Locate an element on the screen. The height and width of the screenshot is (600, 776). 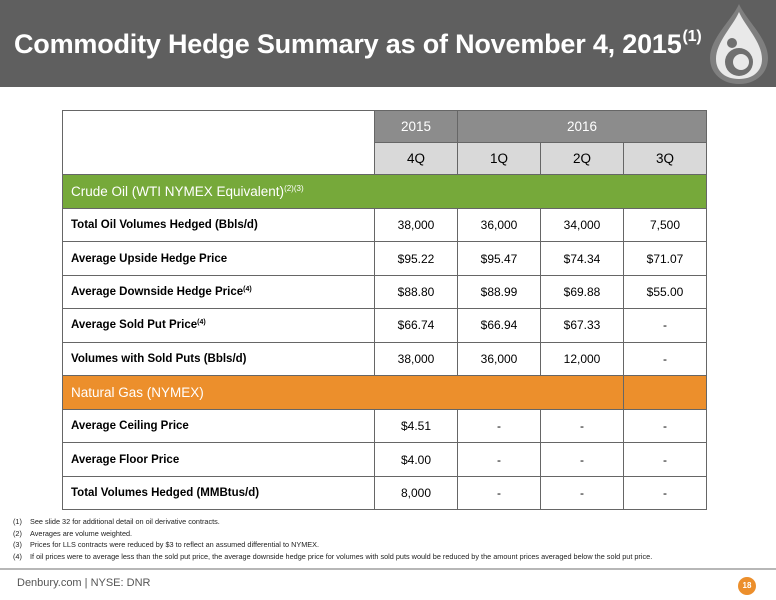
table-row: Average Floor Price $4.00 - - - is located at coordinates (385, 459).